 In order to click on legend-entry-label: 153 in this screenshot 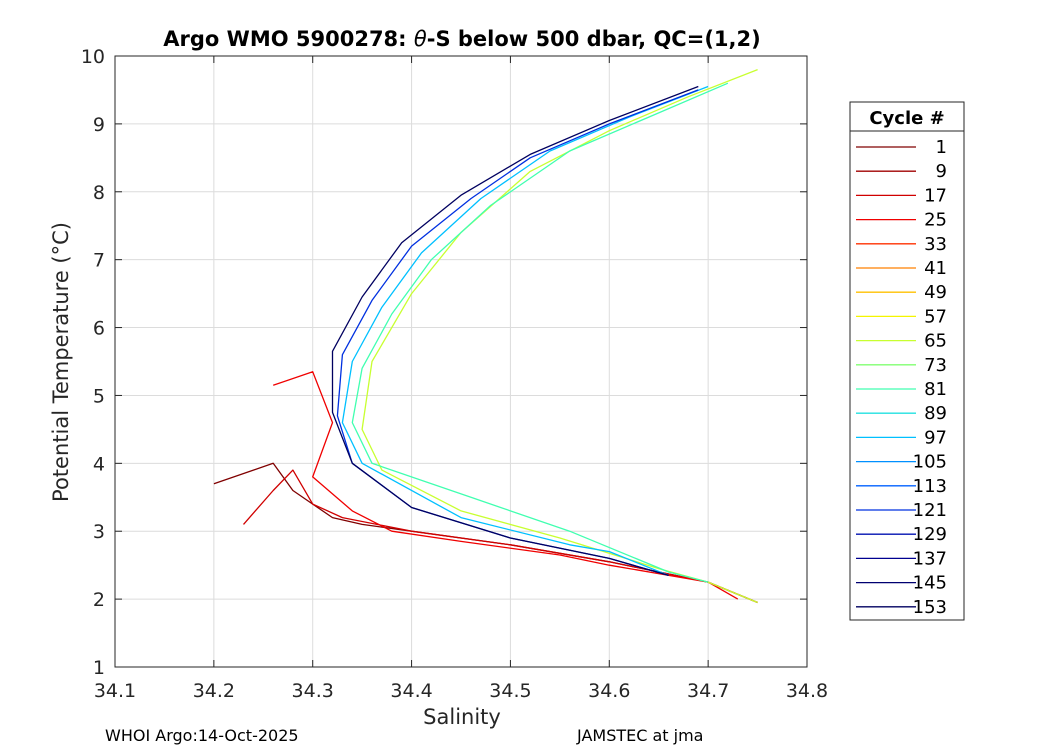, I will do `click(930, 607)`.